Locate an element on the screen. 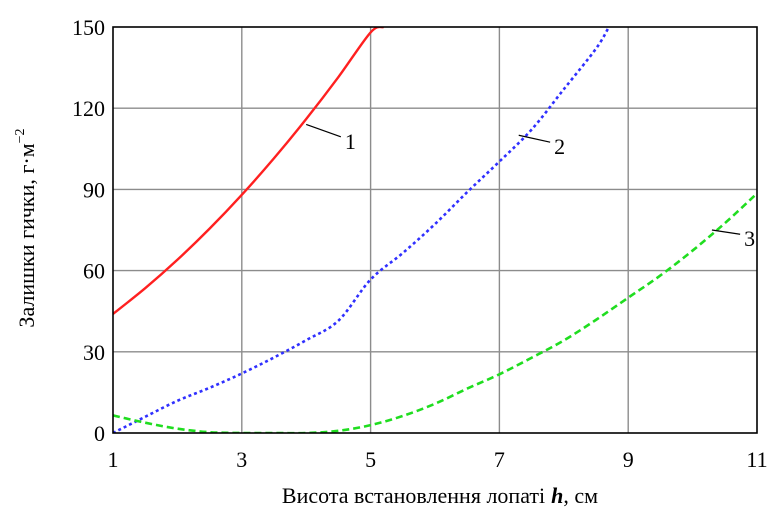  curve-label-2: 2 is located at coordinates (559, 146).